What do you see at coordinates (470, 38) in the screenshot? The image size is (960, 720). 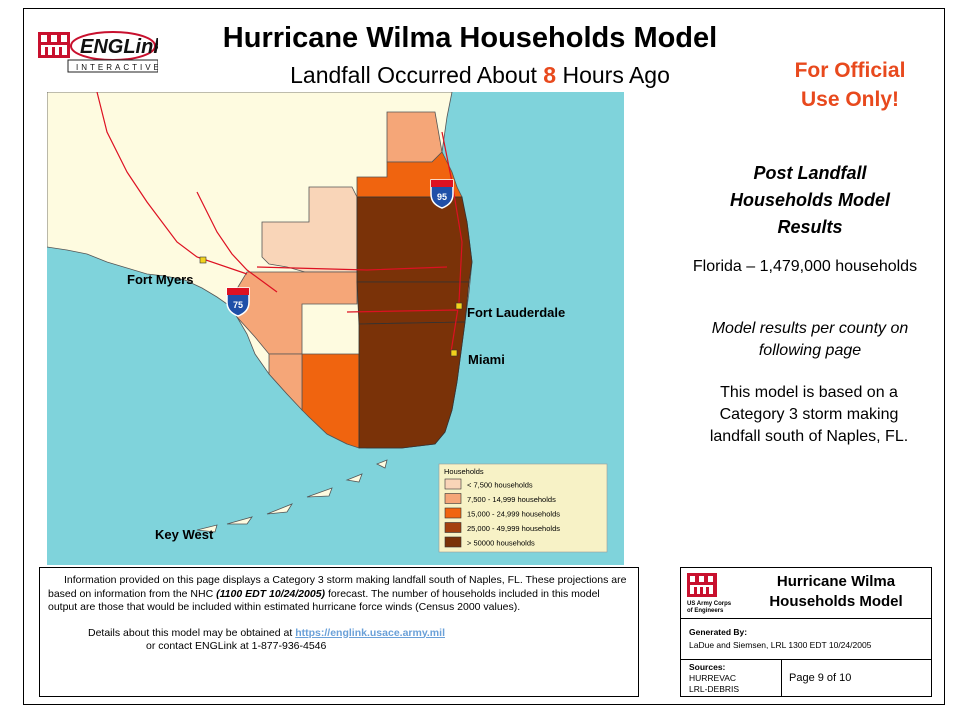 I see `page-title: Hurricane Wilma Households Model` at bounding box center [470, 38].